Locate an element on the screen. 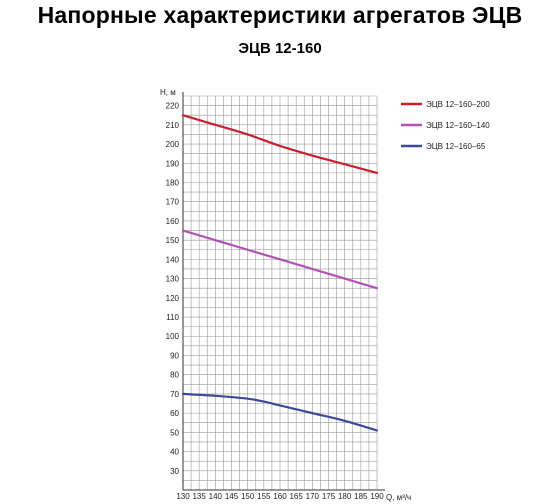 The image size is (560, 504). y-tick-label: 120 is located at coordinates (173, 298).